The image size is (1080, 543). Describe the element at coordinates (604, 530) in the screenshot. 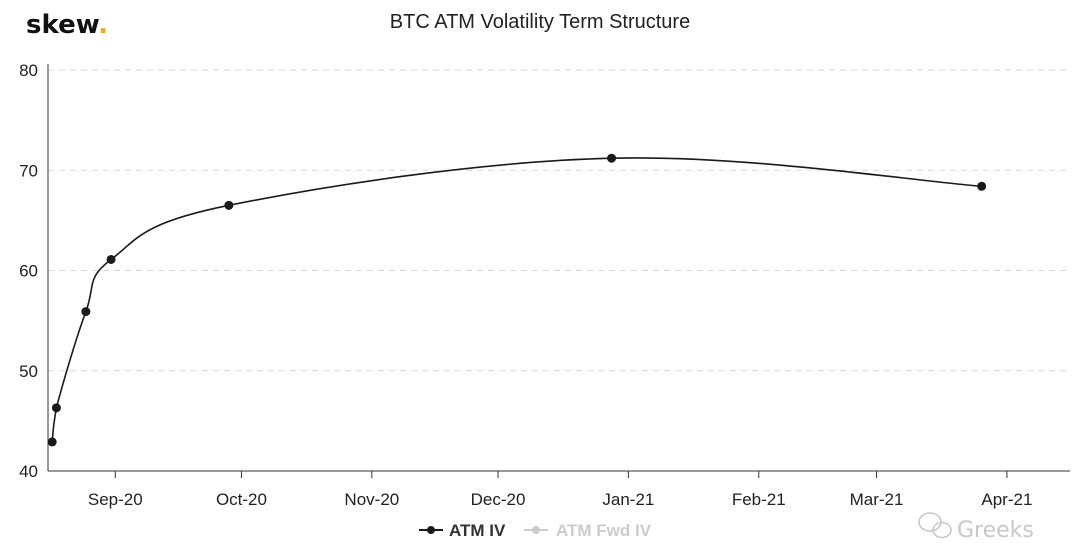

I see `legend-label-atm-fwd-iv: ATM Fwd IV` at that location.